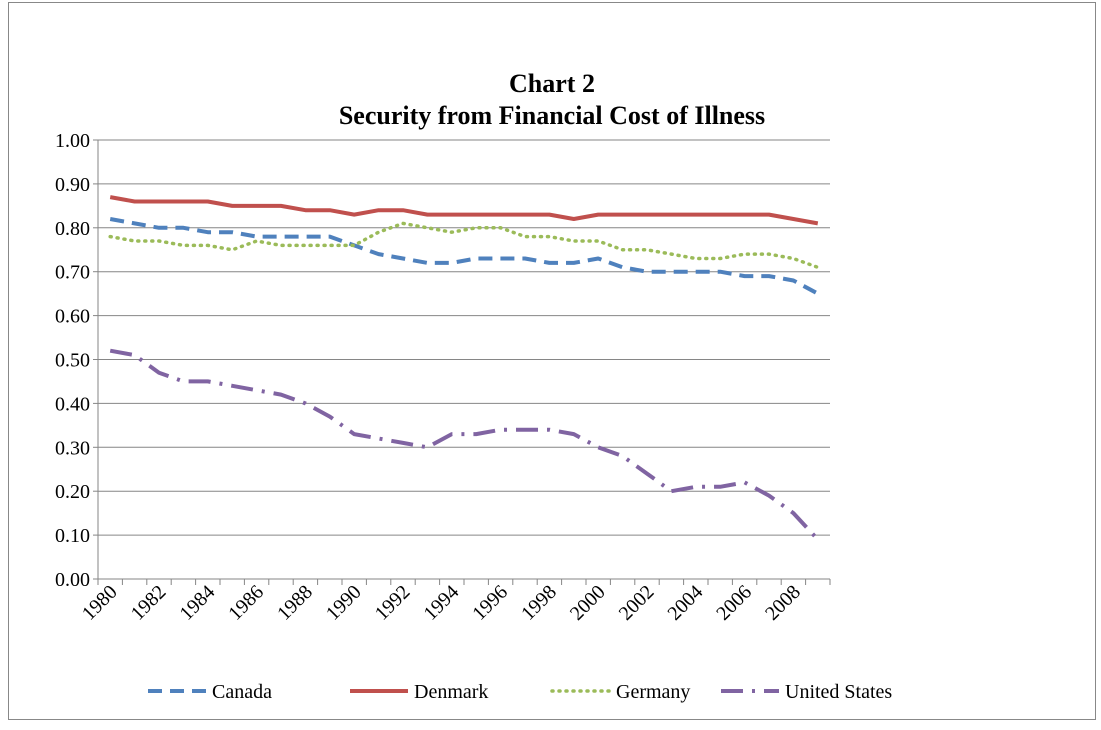 The height and width of the screenshot is (730, 1101). Describe the element at coordinates (653, 692) in the screenshot. I see `legend-label: Germany` at that location.